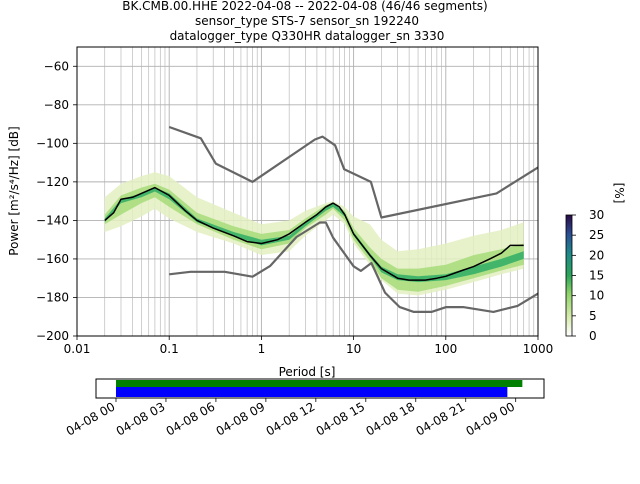  I want to click on colorbar-tick-label: 10, so click(596, 296).